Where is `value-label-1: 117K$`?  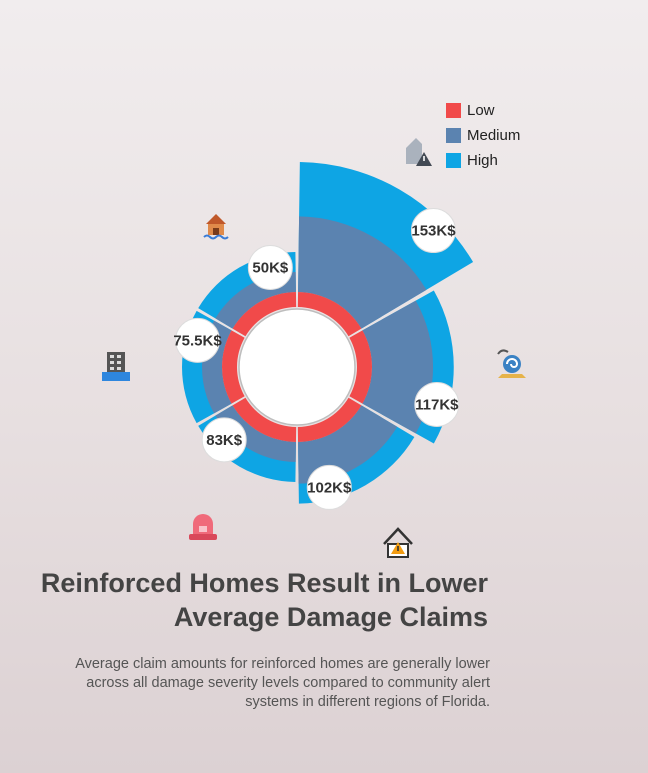
value-label-1: 117K$ is located at coordinates (437, 404).